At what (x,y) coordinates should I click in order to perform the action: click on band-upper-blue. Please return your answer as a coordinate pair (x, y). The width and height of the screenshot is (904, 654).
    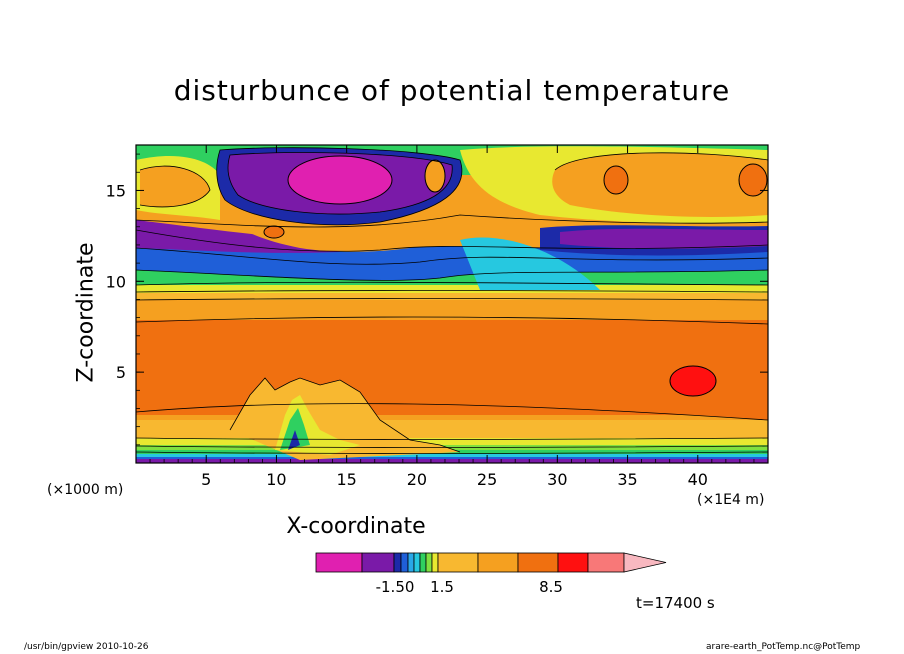
    Looking at the image, I should click on (452, 255).